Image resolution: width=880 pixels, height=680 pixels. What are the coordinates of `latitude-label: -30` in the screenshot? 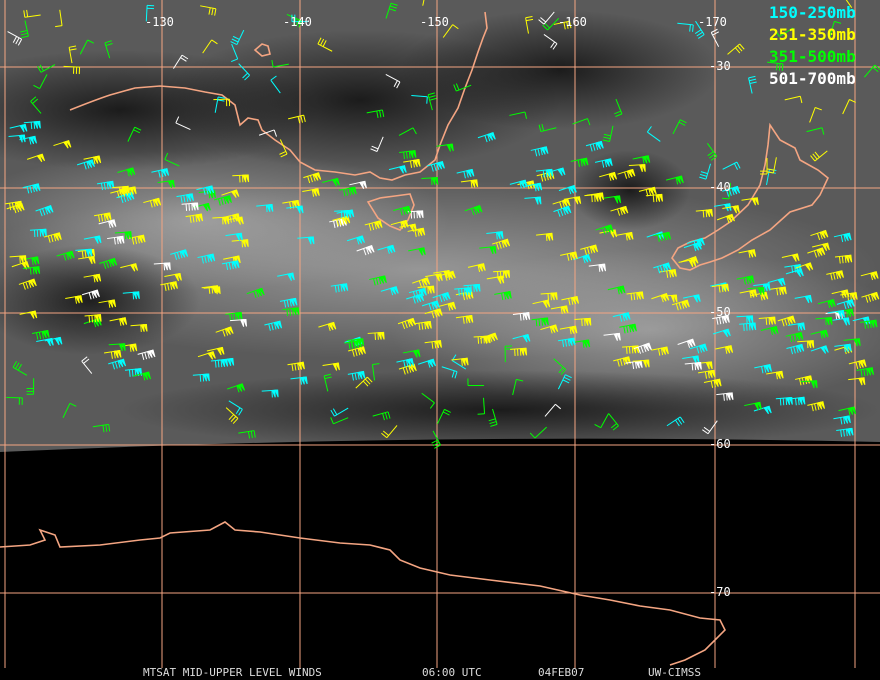 It's located at (720, 66).